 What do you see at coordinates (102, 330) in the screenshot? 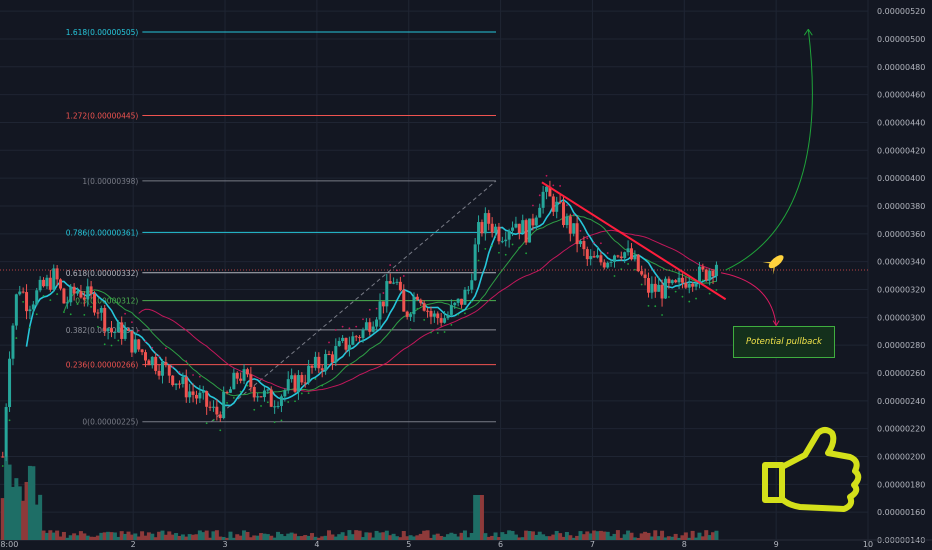
I see `fib-level-label: 0.382(0.00000291)` at bounding box center [102, 330].